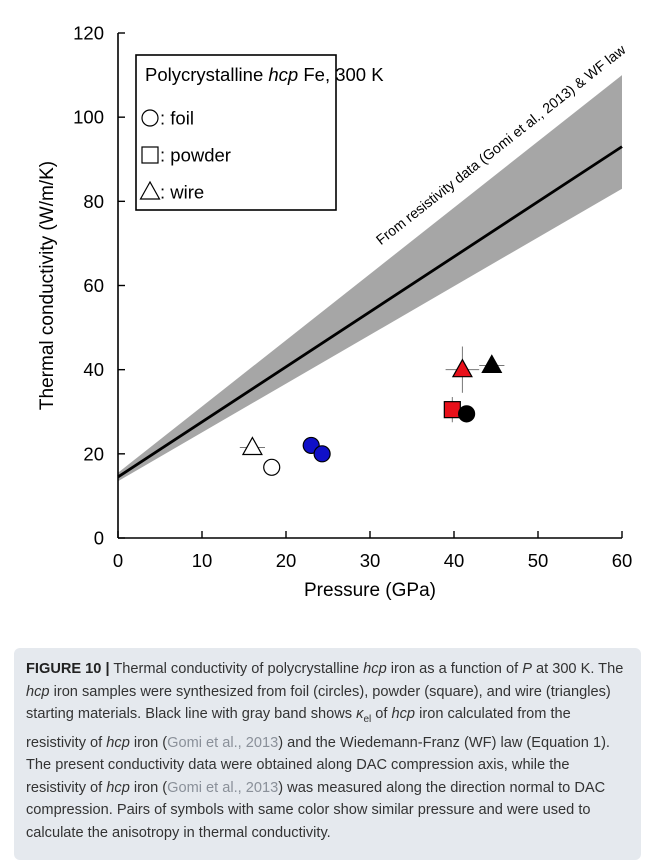 The height and width of the screenshot is (868, 655). What do you see at coordinates (118, 560) in the screenshot?
I see `x-tick-label: 0` at bounding box center [118, 560].